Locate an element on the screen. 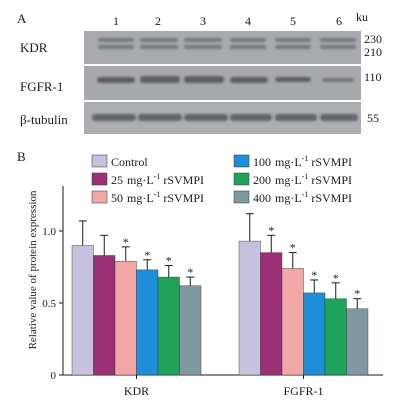 Image resolution: width=401 pixels, height=414 pixels. lane-label-5: 5 is located at coordinates (293, 21).